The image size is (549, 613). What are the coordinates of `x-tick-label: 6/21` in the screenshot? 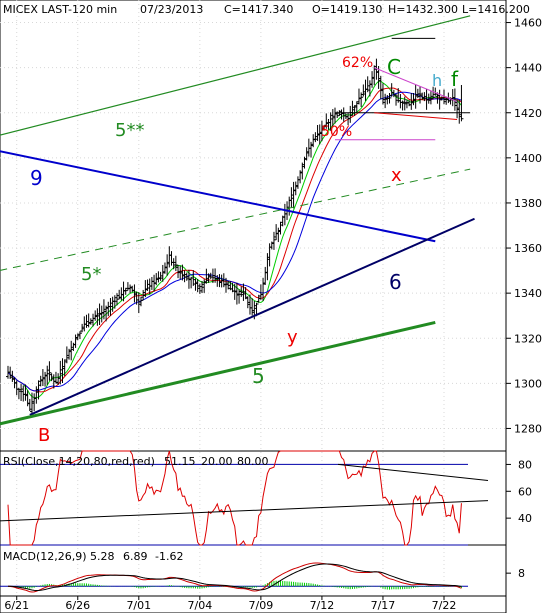 It's located at (16, 605).